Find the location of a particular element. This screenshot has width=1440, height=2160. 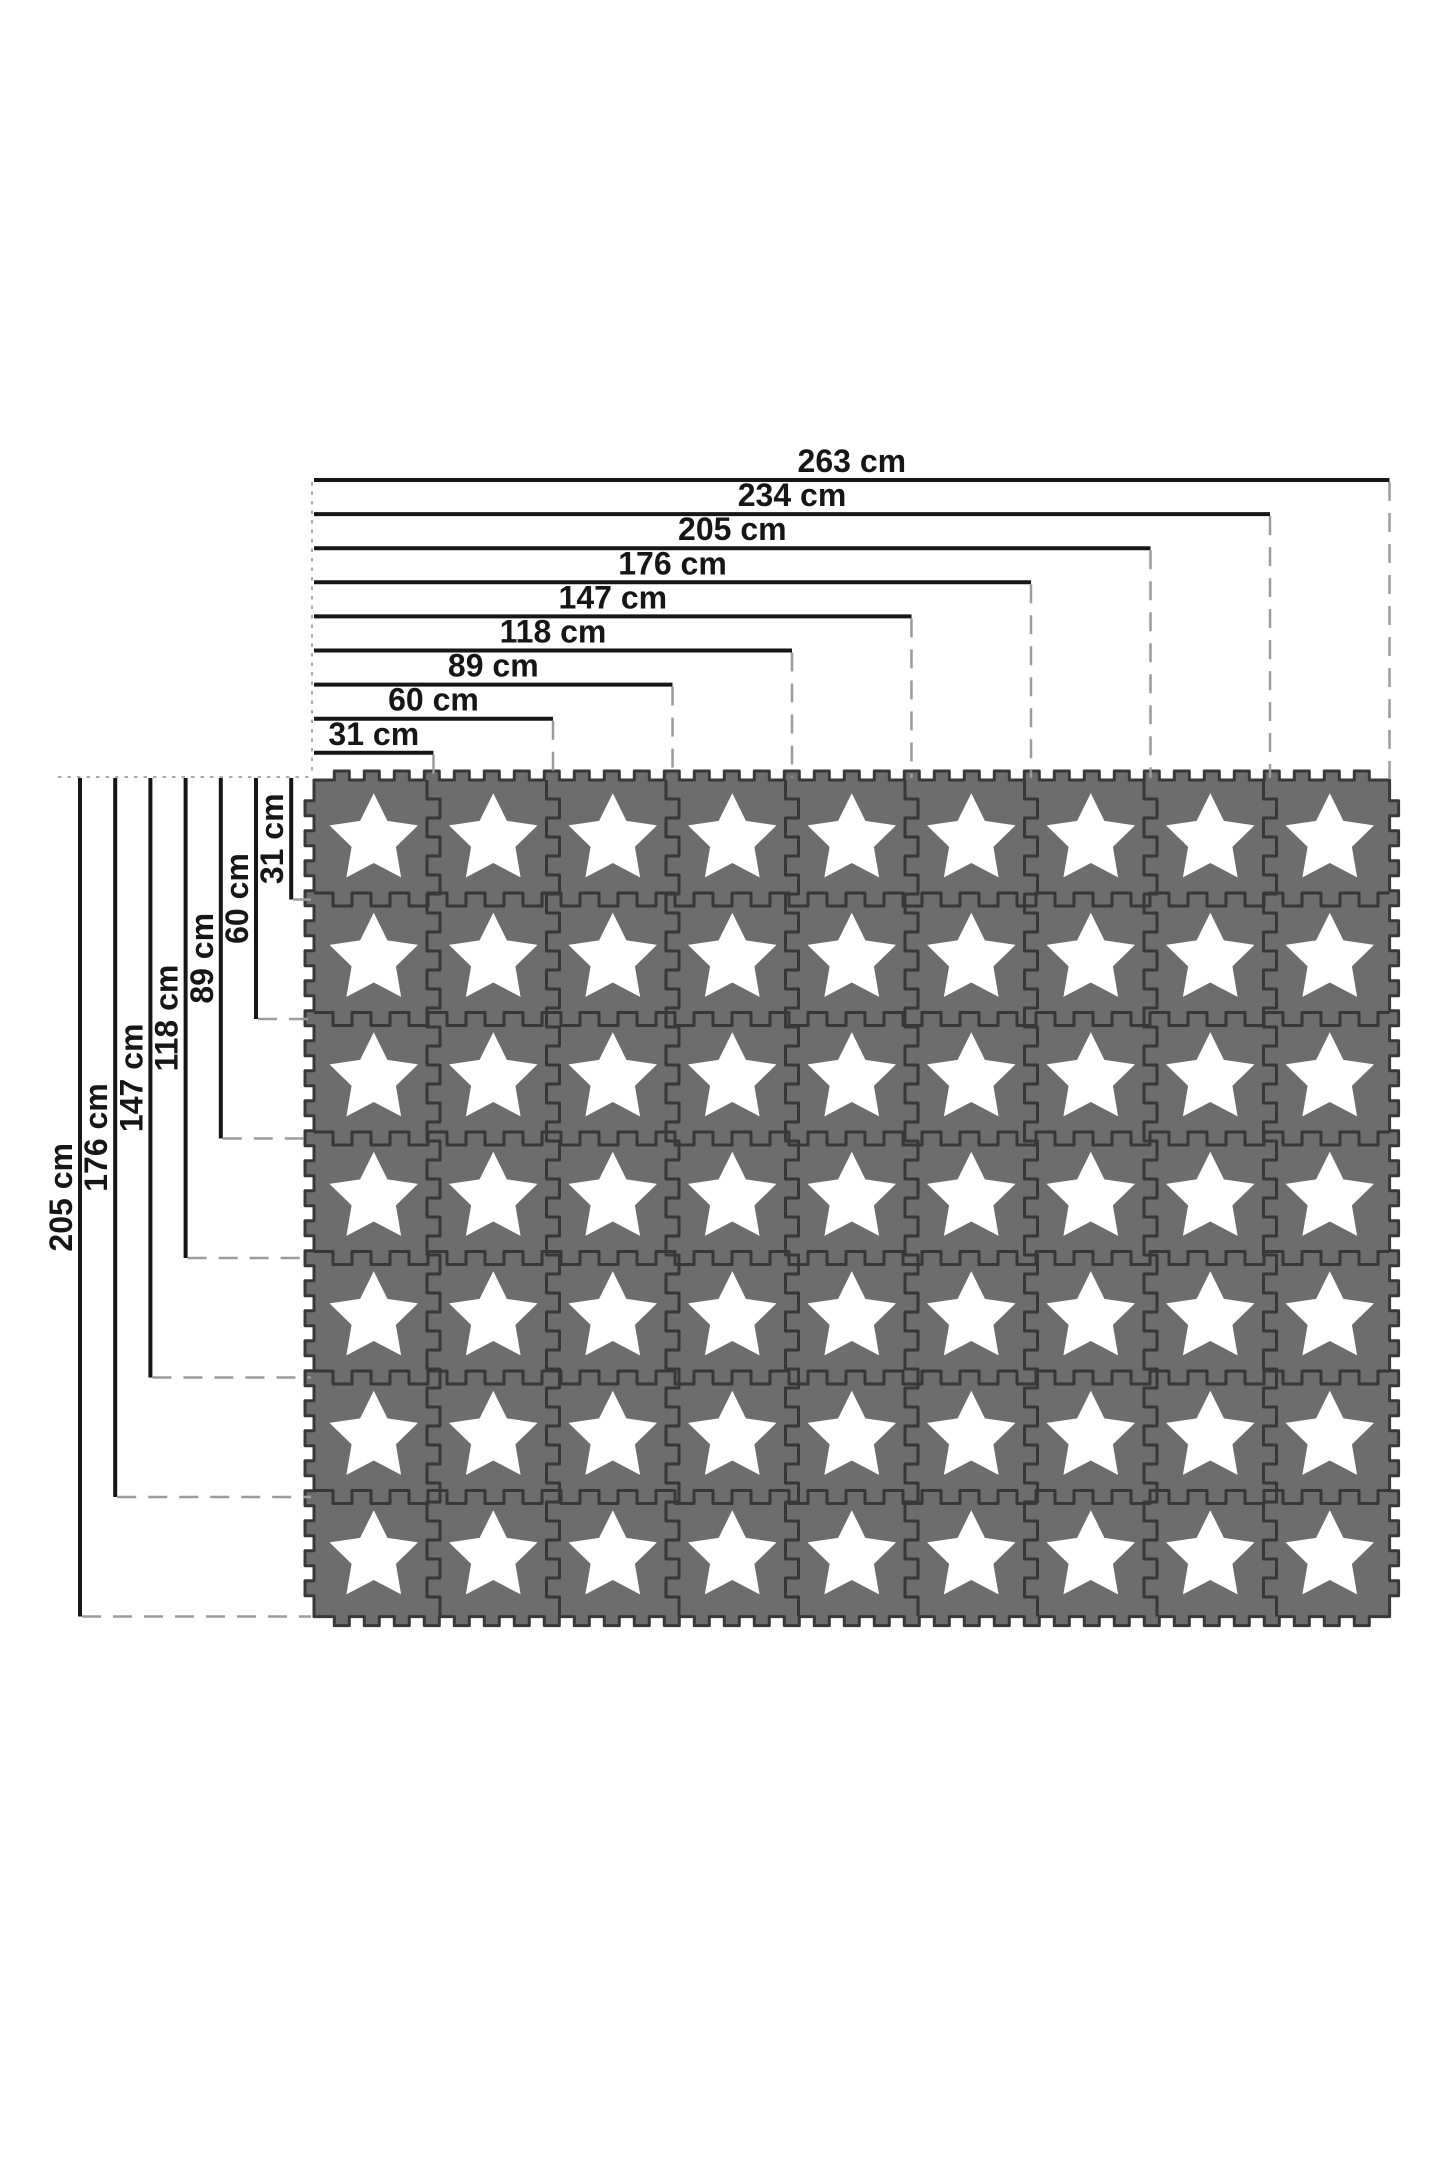

v-dimension-label-205: 205 cm is located at coordinates (61, 1197).